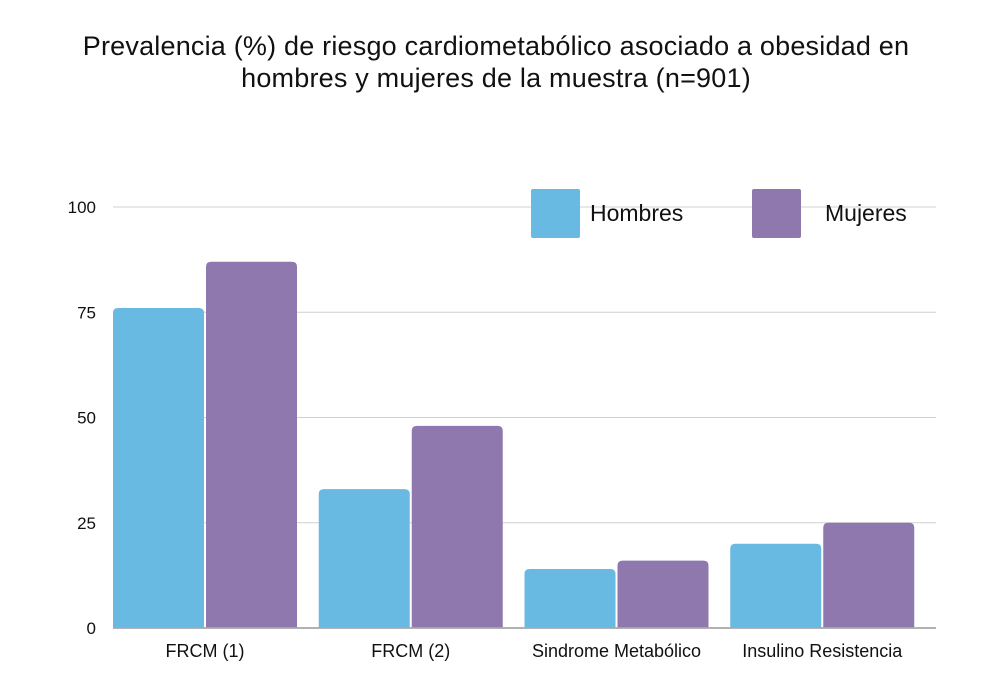 This screenshot has width=992, height=683. What do you see at coordinates (410, 651) in the screenshot?
I see `x-tick-label: FRCM (2)` at bounding box center [410, 651].